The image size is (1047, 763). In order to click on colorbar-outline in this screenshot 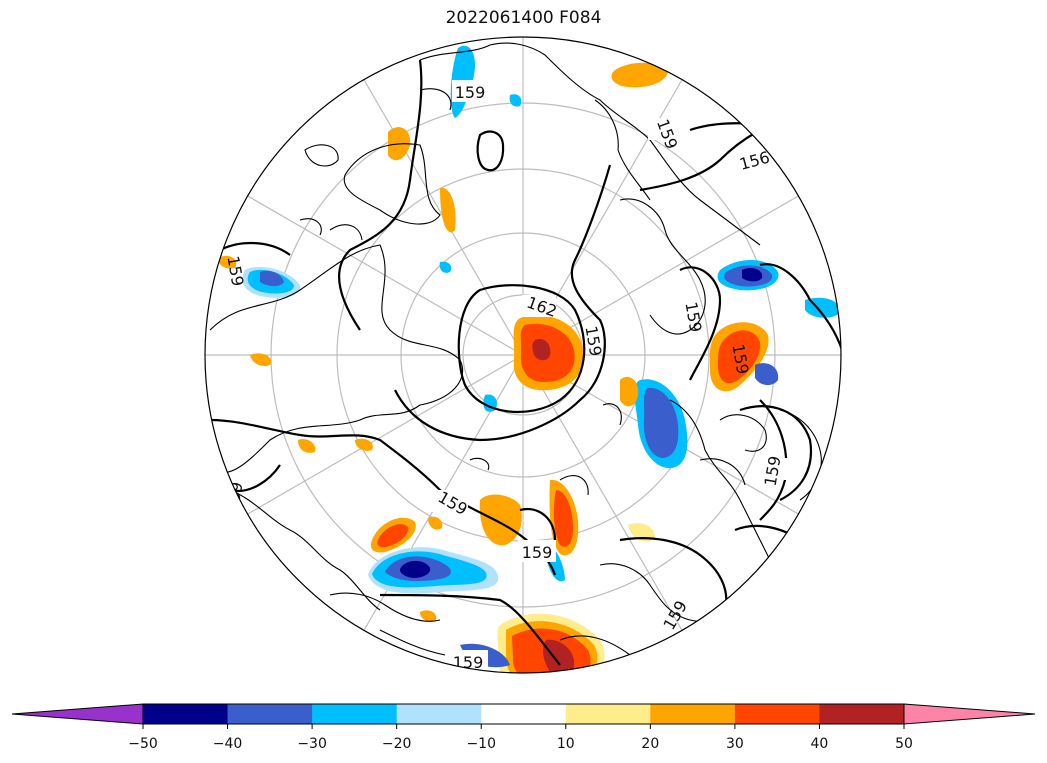, I will do `click(523, 714)`.